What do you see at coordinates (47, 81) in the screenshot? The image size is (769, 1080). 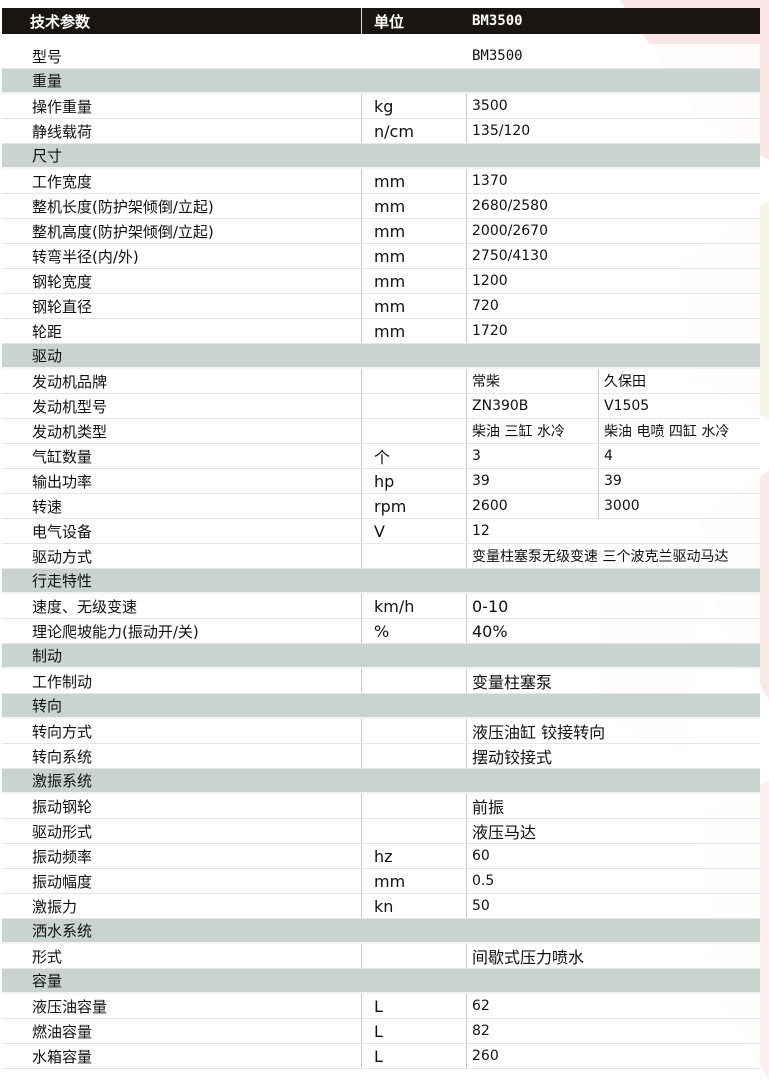 I see `section-title: 重量` at bounding box center [47, 81].